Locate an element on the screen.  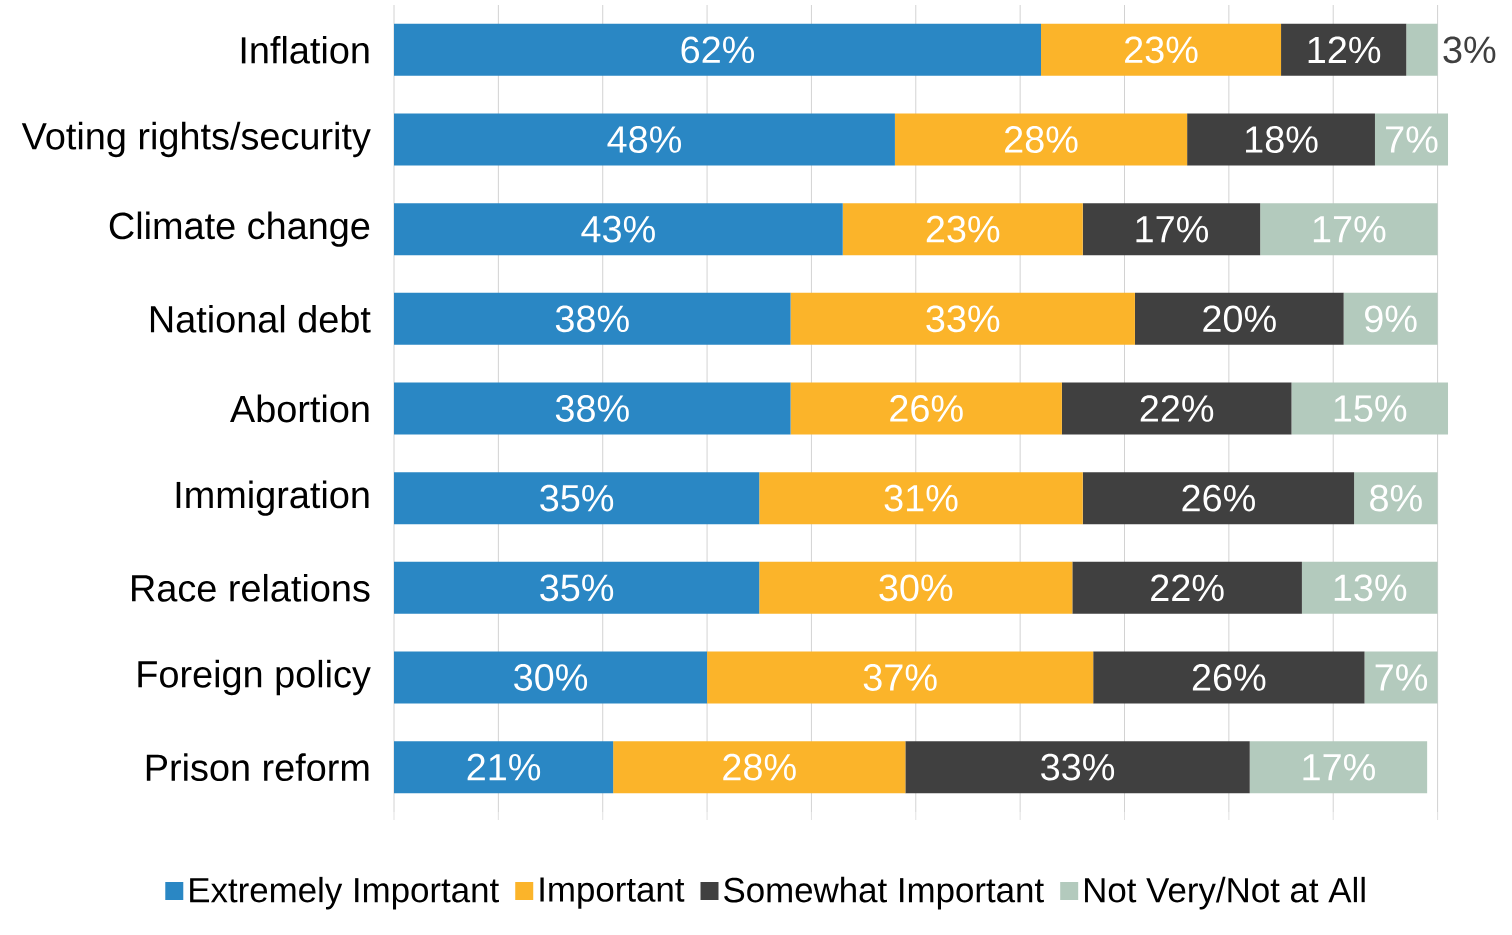
data-label: 21% is located at coordinates (504, 767).